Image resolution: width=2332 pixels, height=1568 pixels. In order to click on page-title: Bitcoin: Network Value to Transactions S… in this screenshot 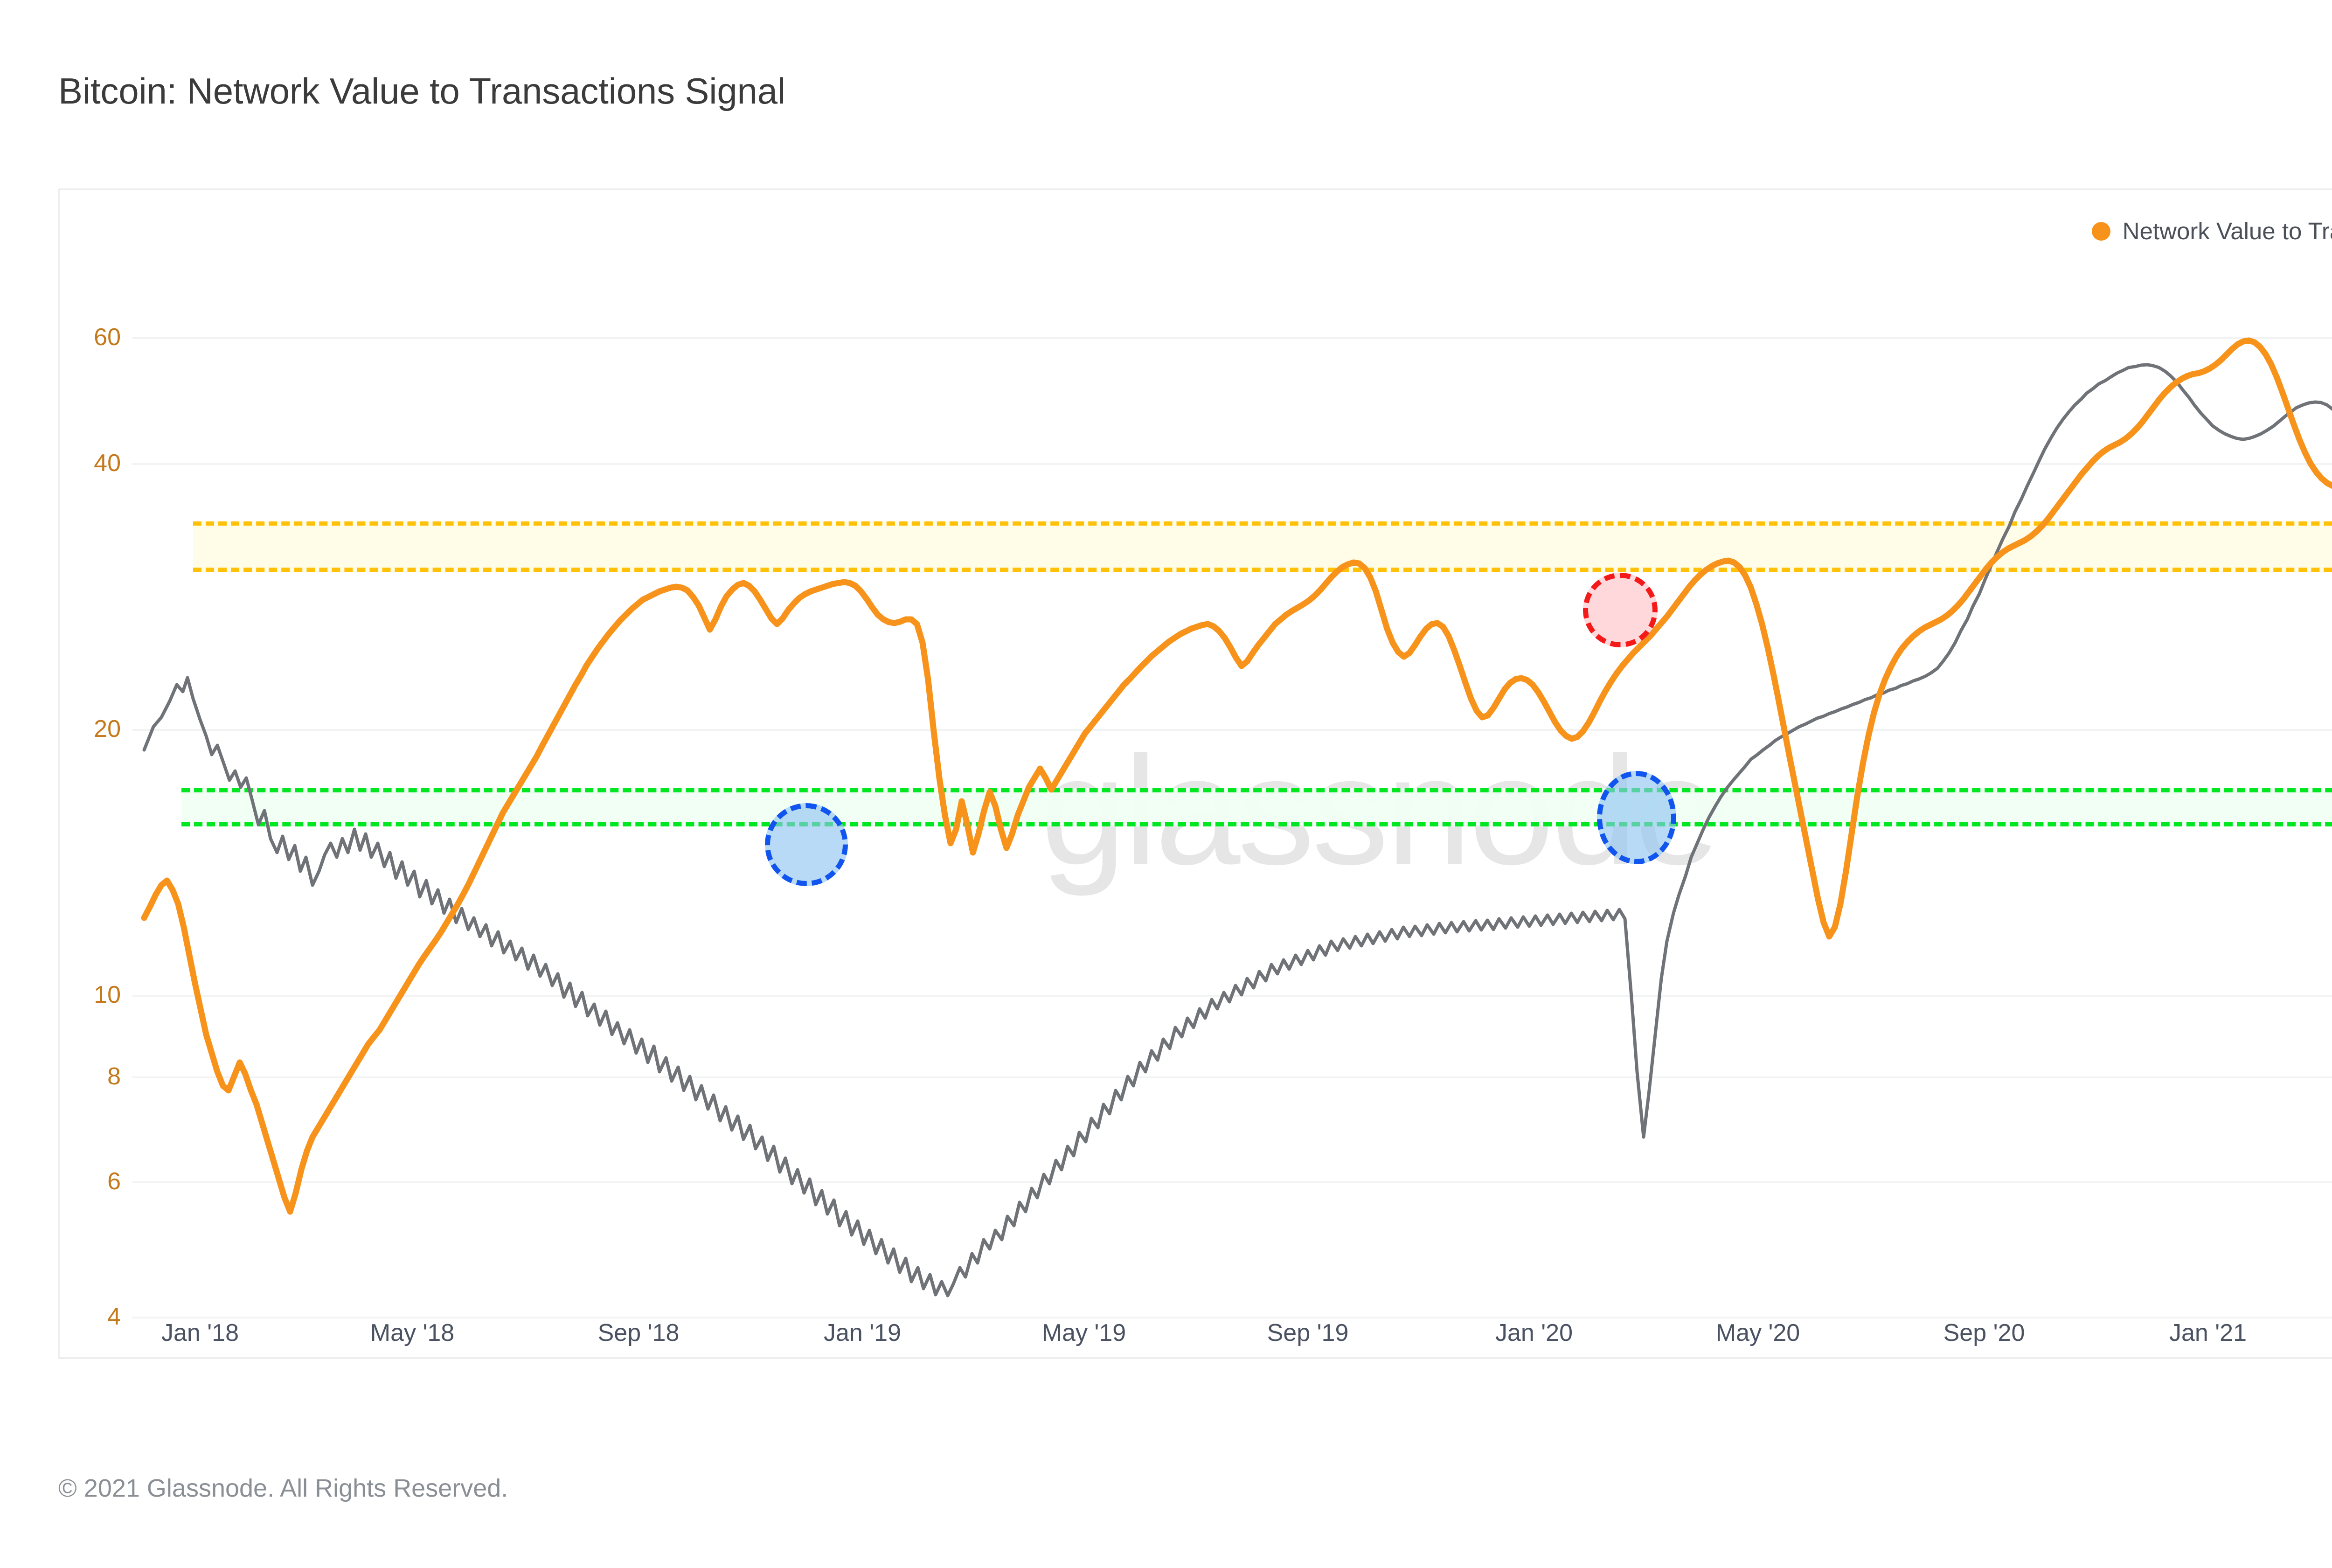, I will do `click(421, 90)`.